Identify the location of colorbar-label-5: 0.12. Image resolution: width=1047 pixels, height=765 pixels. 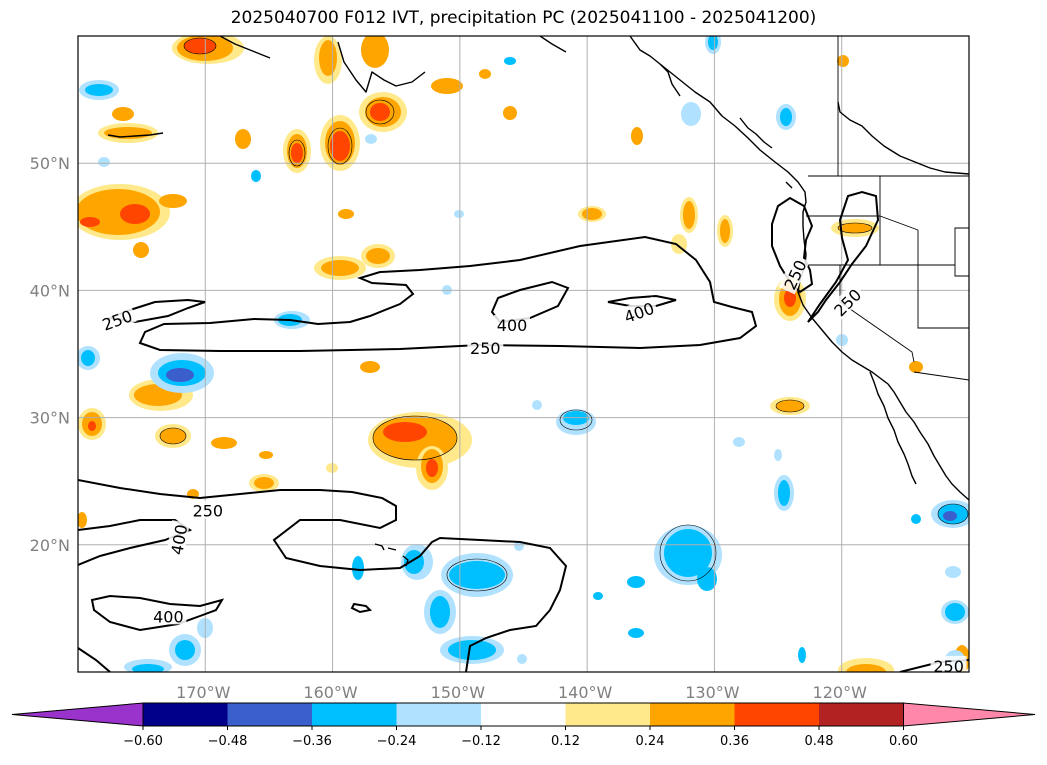
(565, 741).